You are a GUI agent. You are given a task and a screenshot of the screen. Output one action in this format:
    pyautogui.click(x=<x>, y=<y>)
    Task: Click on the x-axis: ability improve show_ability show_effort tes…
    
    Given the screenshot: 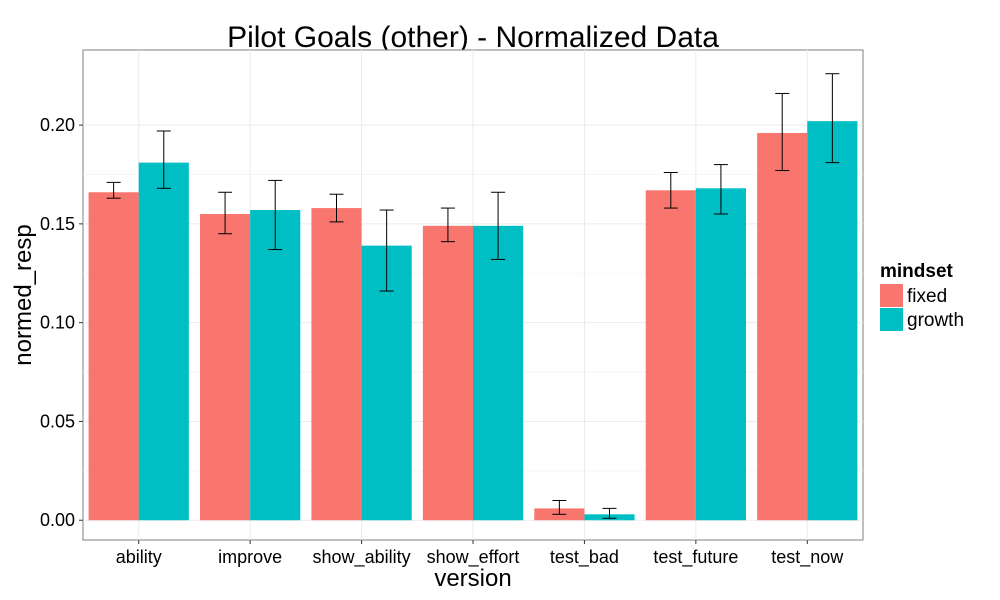 What is the action you would take?
    pyautogui.click(x=480, y=554)
    